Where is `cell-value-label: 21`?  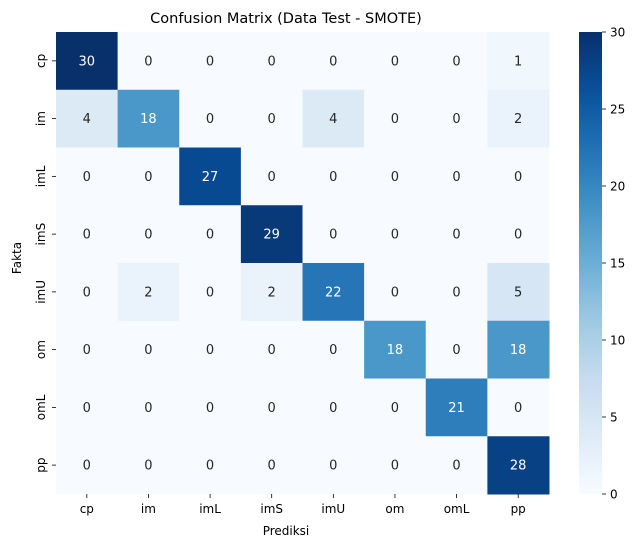
cell-value-label: 21 is located at coordinates (456, 408).